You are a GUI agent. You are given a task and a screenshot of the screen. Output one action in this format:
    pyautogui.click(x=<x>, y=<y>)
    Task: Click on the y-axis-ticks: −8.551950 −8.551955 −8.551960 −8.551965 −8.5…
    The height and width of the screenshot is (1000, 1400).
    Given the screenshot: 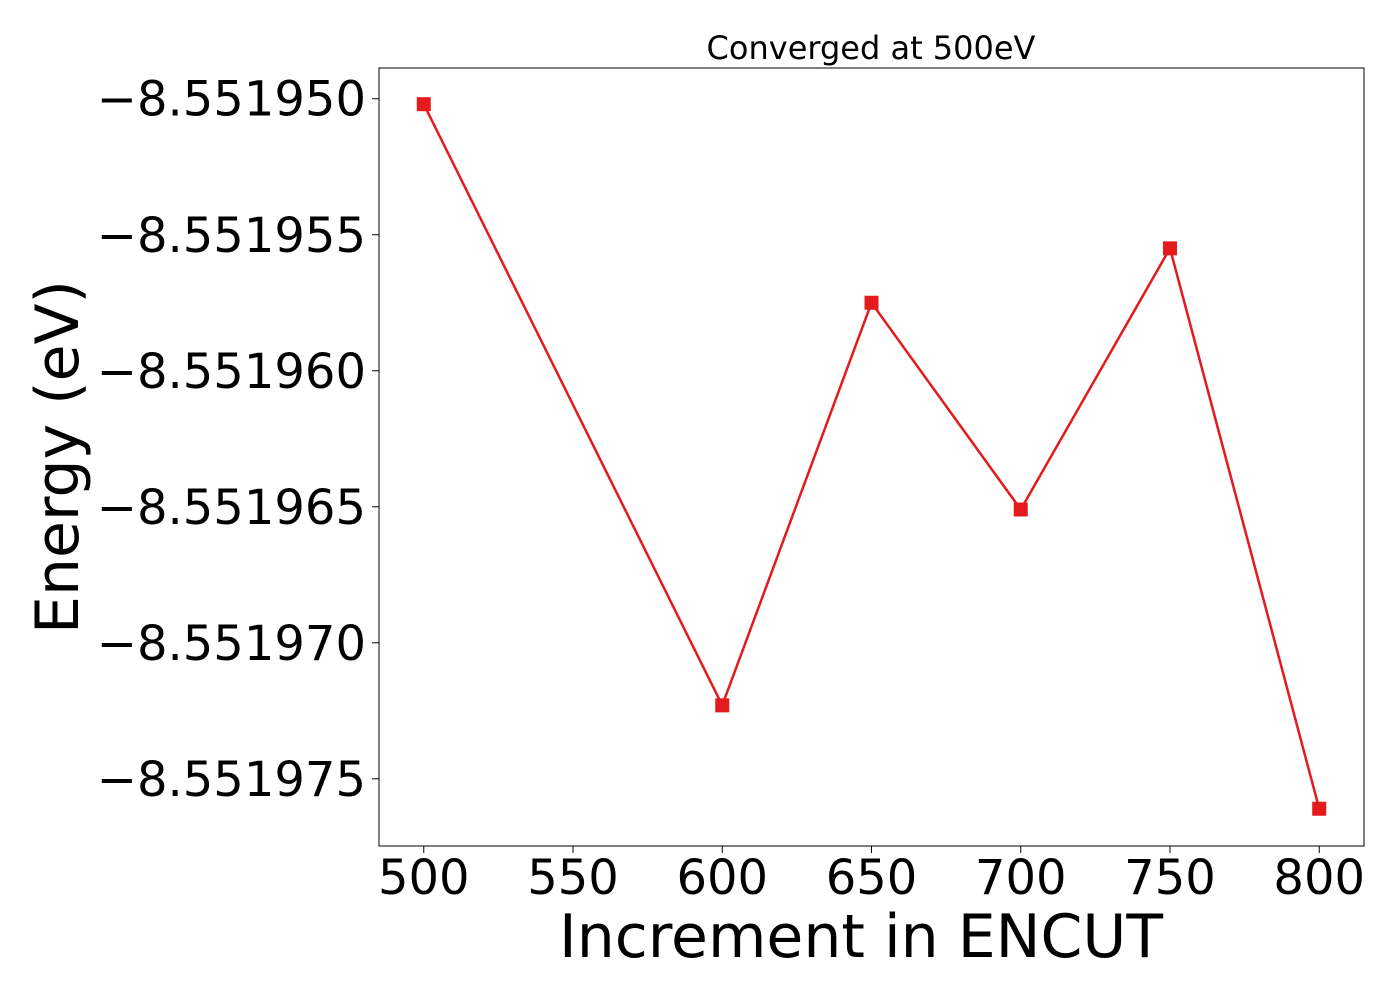 What is the action you would take?
    pyautogui.click(x=238, y=440)
    